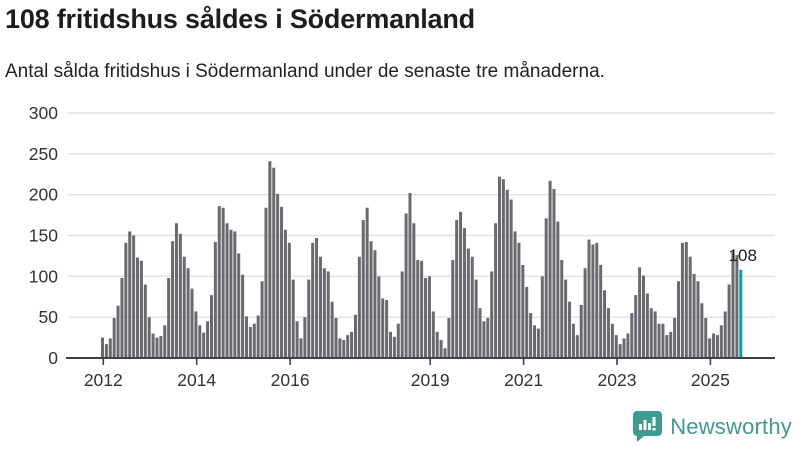 The height and width of the screenshot is (450, 800). What do you see at coordinates (43, 113) in the screenshot?
I see `y-tick-label: 300` at bounding box center [43, 113].